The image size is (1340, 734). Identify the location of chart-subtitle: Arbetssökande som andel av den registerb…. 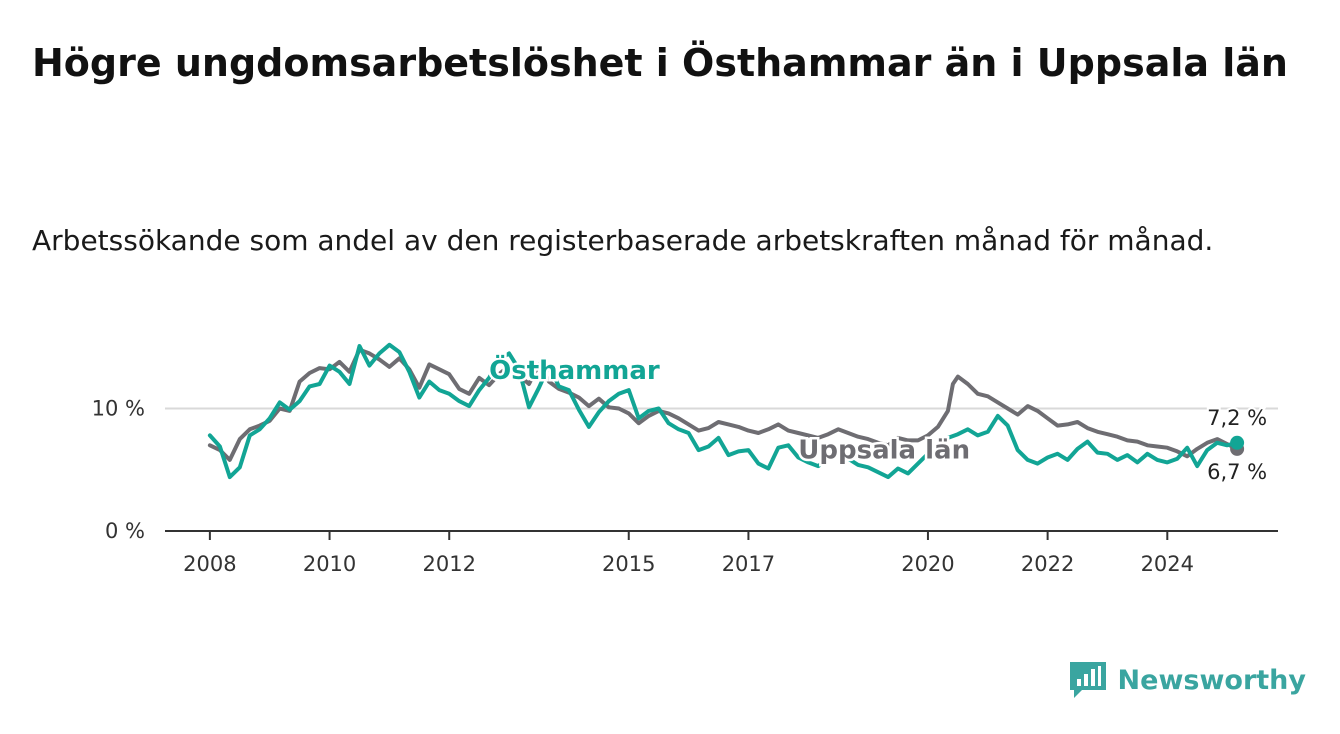
(623, 240).